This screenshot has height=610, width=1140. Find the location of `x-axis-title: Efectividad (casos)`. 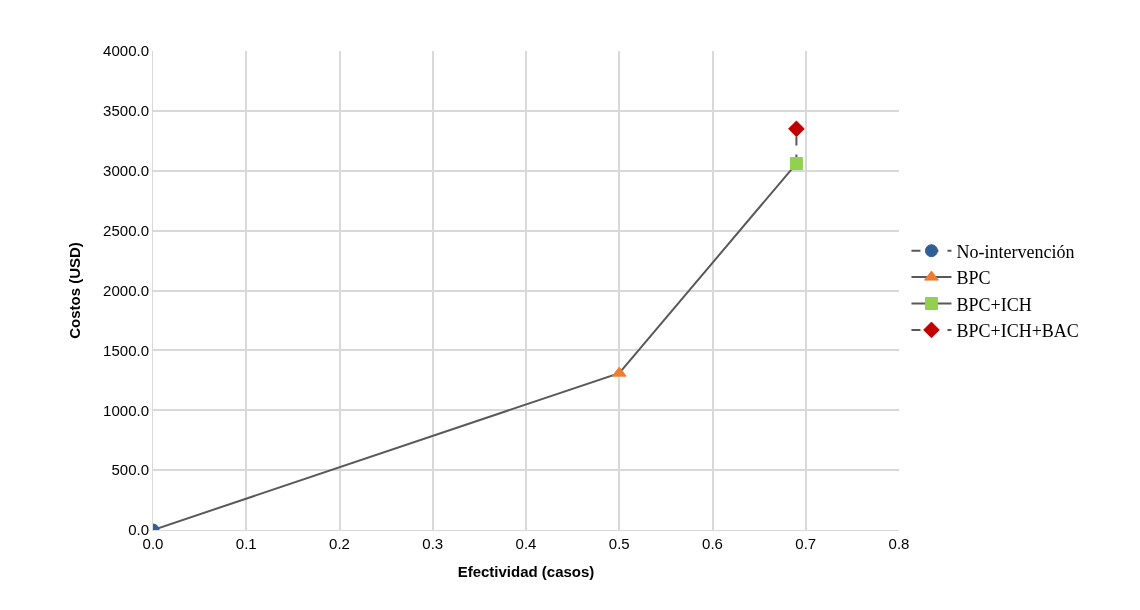

x-axis-title: Efectividad (casos) is located at coordinates (526, 571).